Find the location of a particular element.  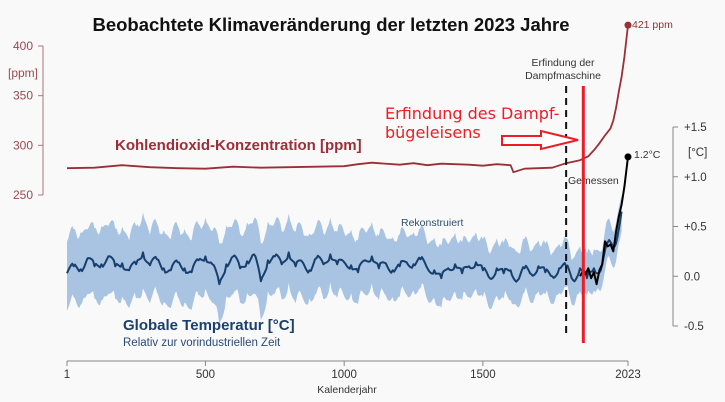

x-axis: 1 500 1000 1500 2023 Kalenderjahr is located at coordinates (352, 378).